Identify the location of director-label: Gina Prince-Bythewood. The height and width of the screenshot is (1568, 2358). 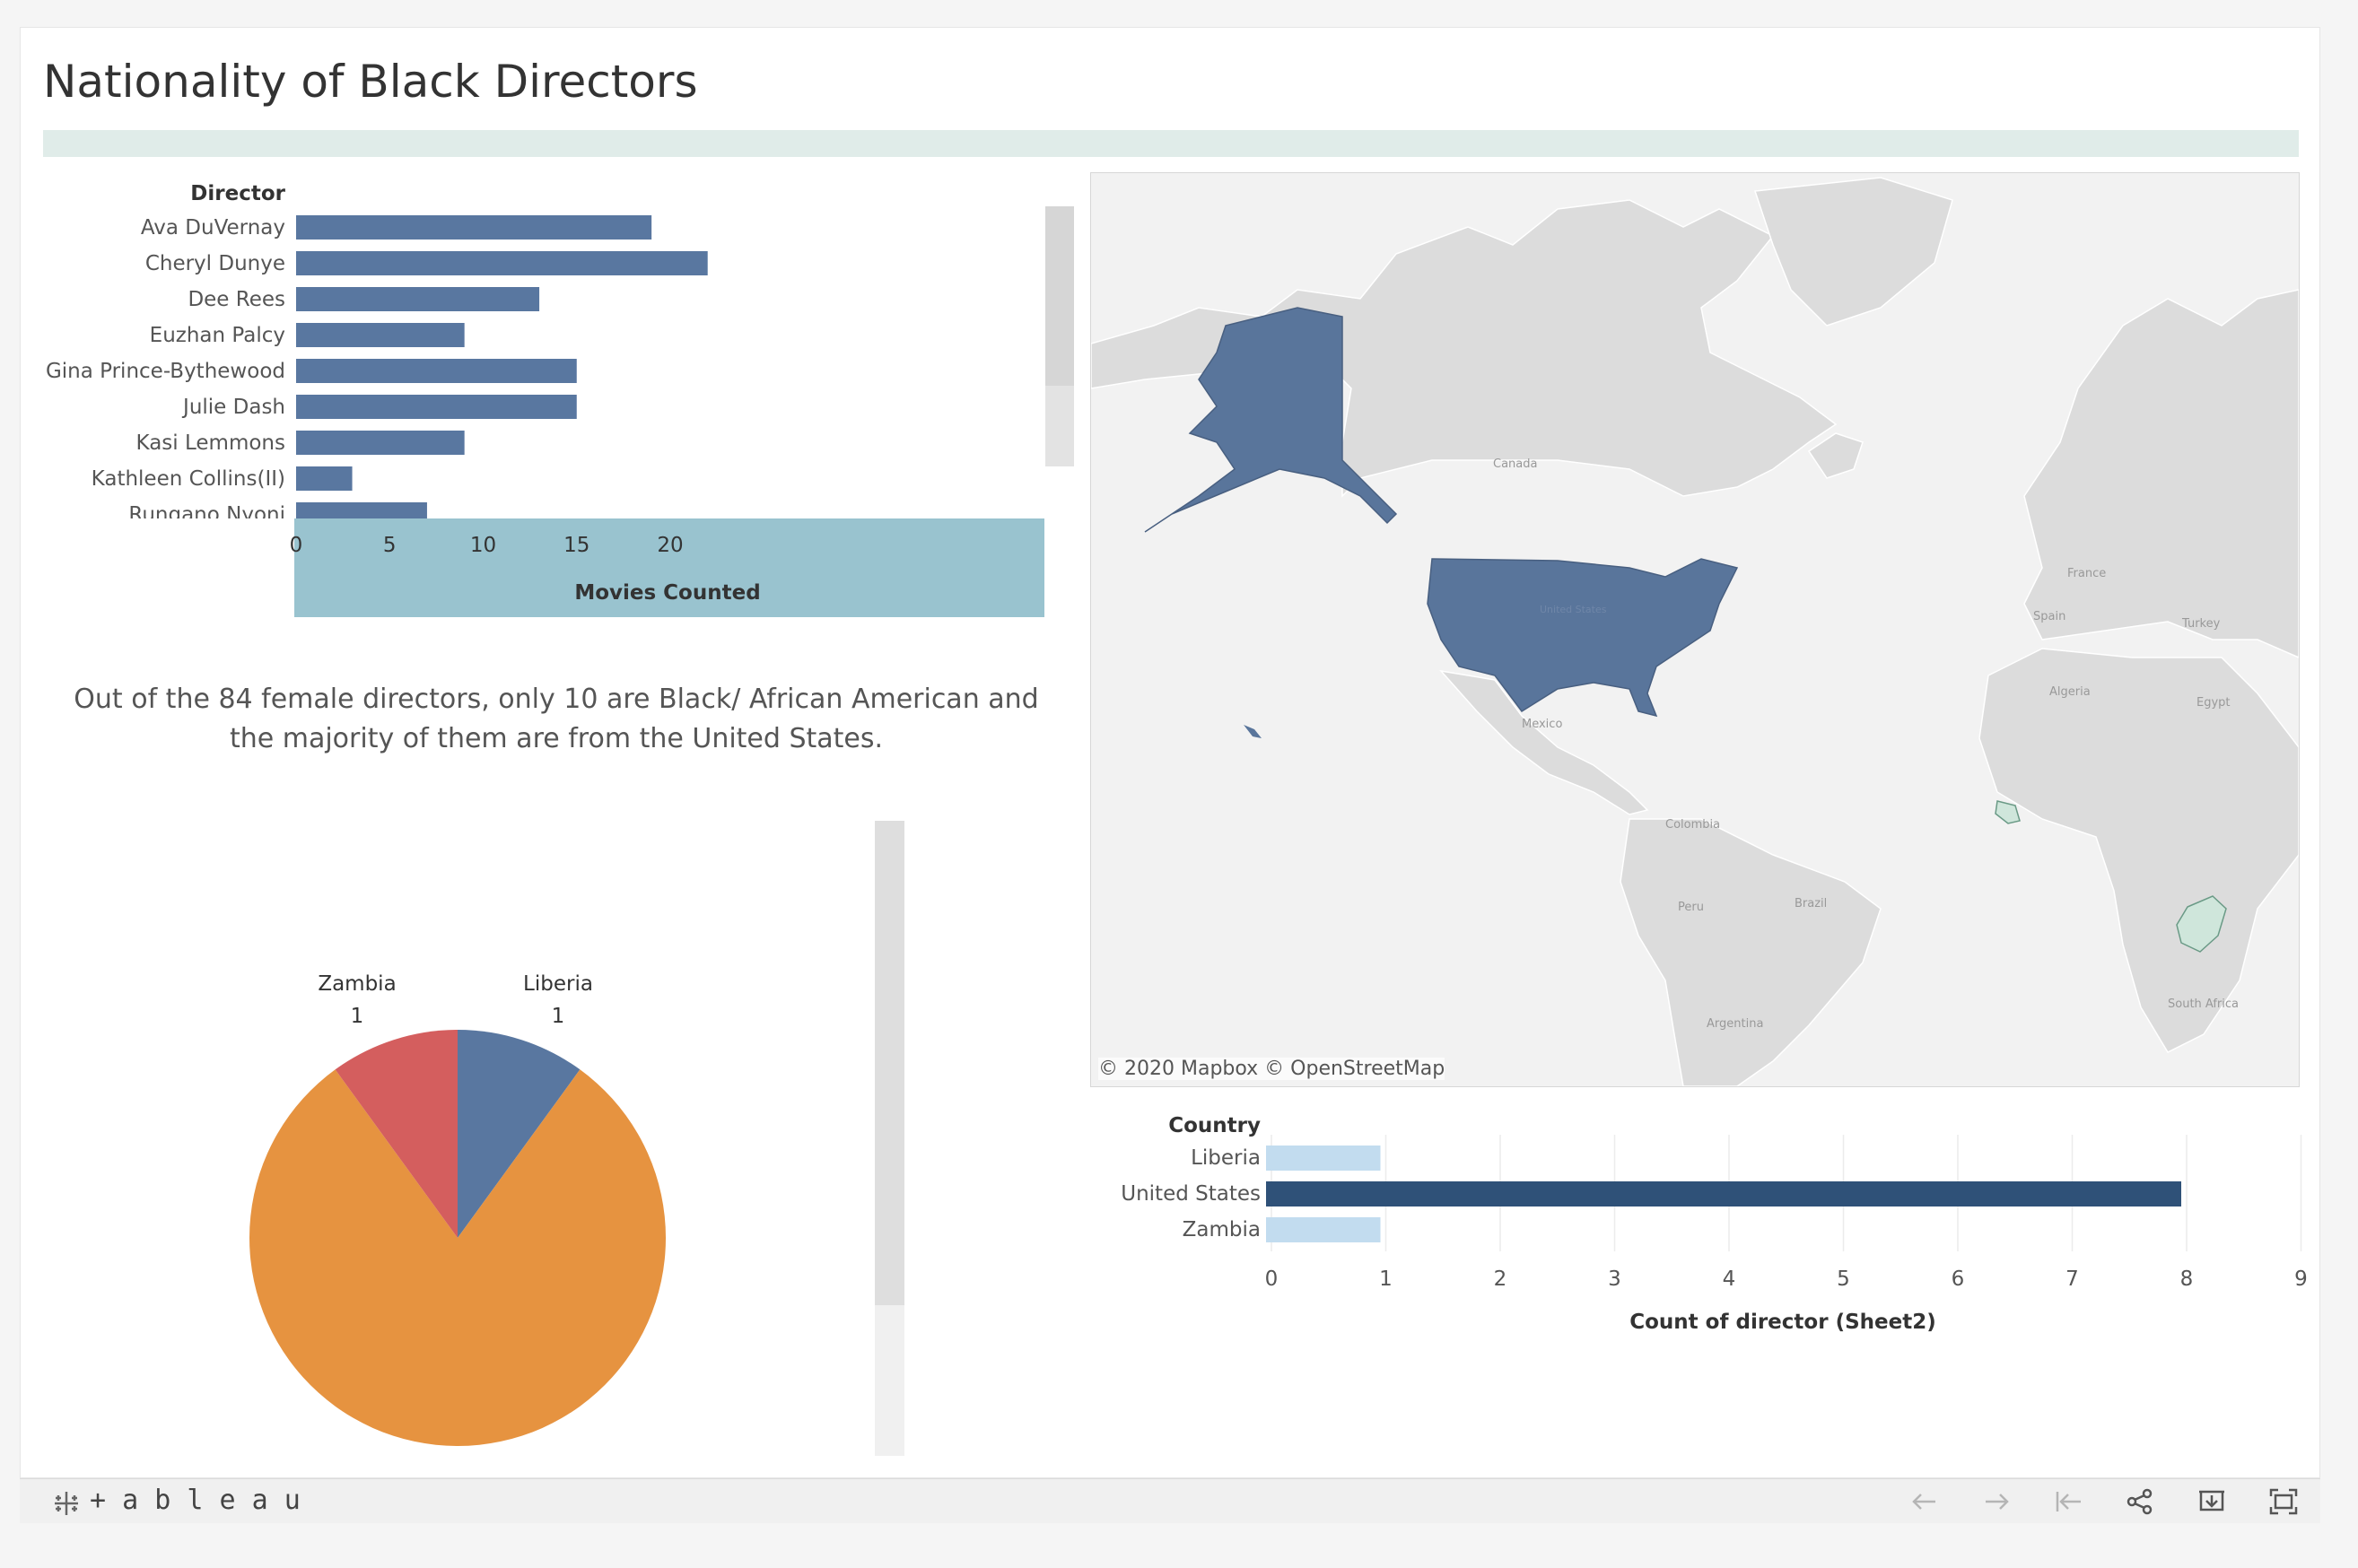
(166, 371).